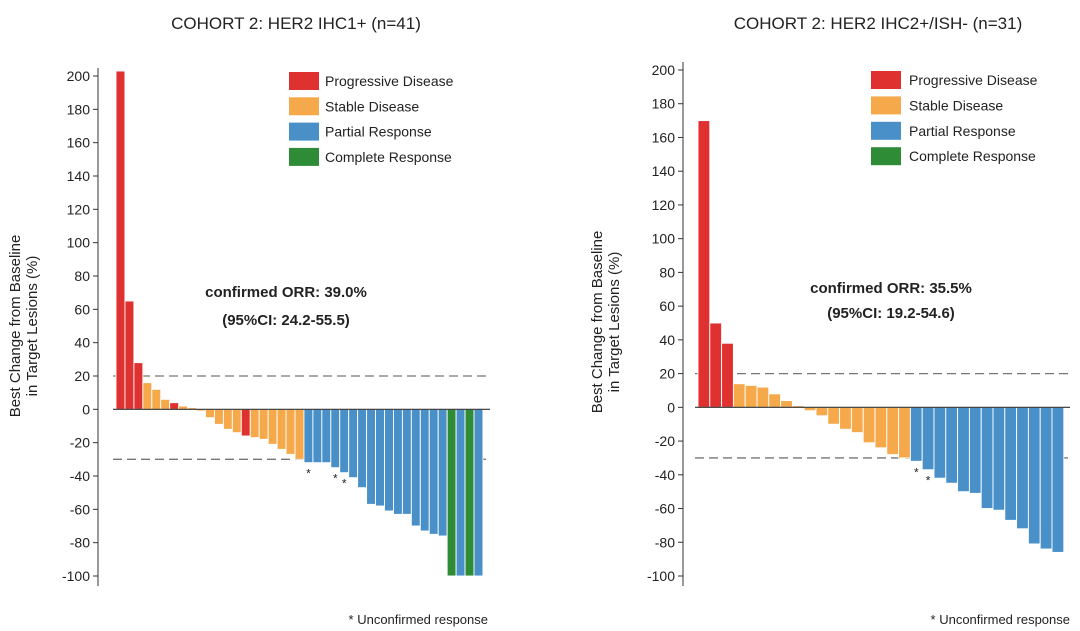  What do you see at coordinates (891, 313) in the screenshot?
I see `orr-ci: (95%CI: 19.2-54.6)` at bounding box center [891, 313].